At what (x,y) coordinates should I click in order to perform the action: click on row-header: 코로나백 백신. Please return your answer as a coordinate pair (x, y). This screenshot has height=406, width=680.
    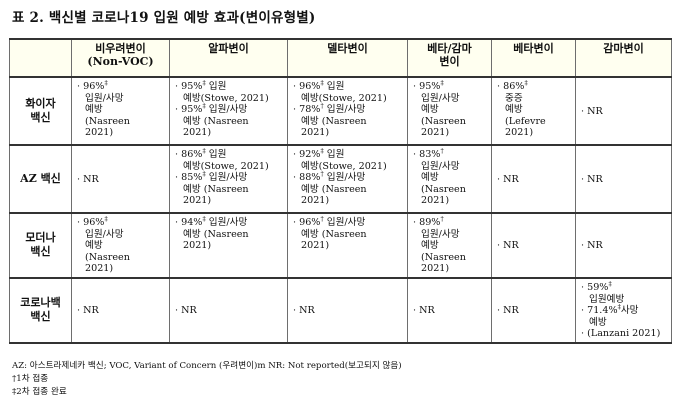
    Looking at the image, I should click on (40, 310).